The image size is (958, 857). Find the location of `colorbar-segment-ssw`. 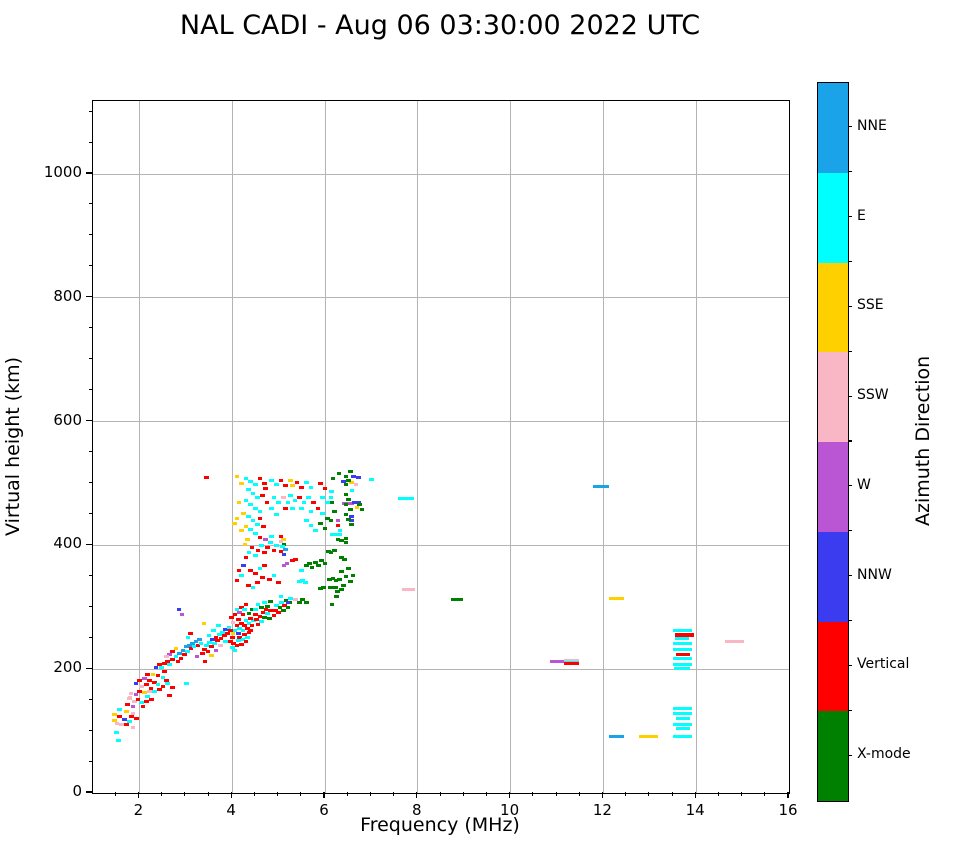

colorbar-segment-ssw is located at coordinates (833, 397).